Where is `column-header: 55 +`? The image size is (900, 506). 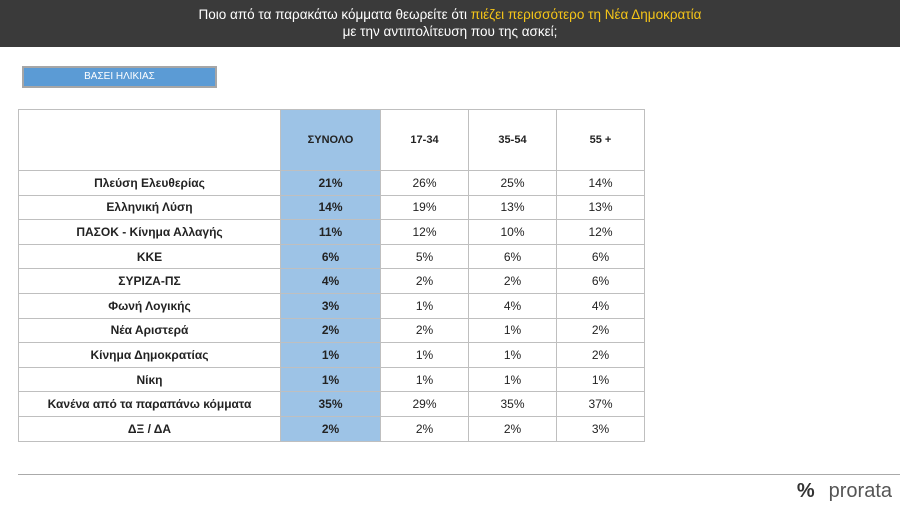
column-header: 55 + is located at coordinates (600, 140).